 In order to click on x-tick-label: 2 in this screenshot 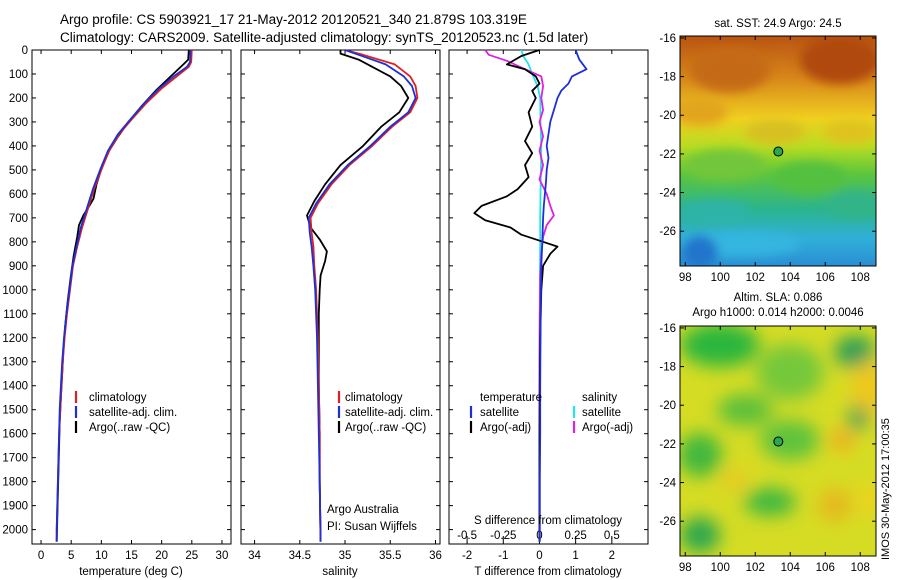, I will do `click(612, 556)`.